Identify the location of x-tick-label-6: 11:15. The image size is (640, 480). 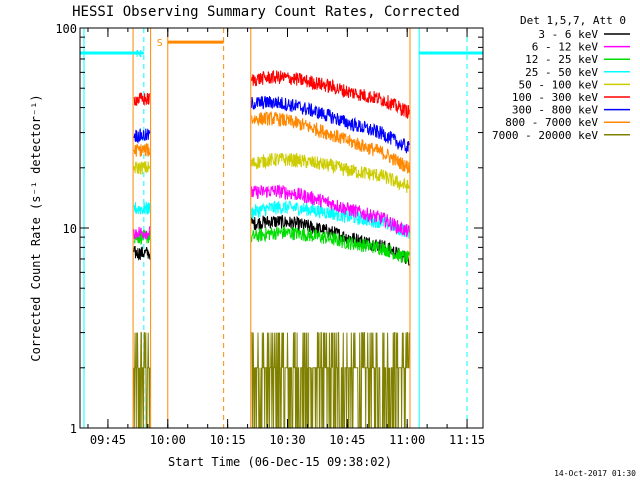
(467, 440).